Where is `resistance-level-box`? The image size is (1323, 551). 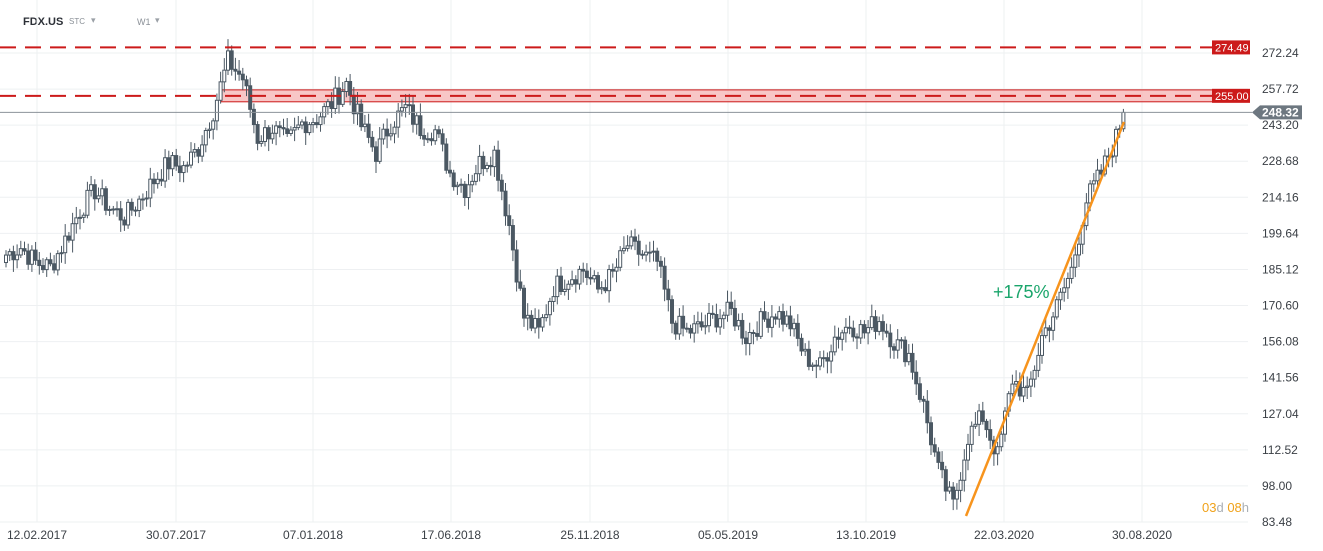
resistance-level-box is located at coordinates (1231, 47).